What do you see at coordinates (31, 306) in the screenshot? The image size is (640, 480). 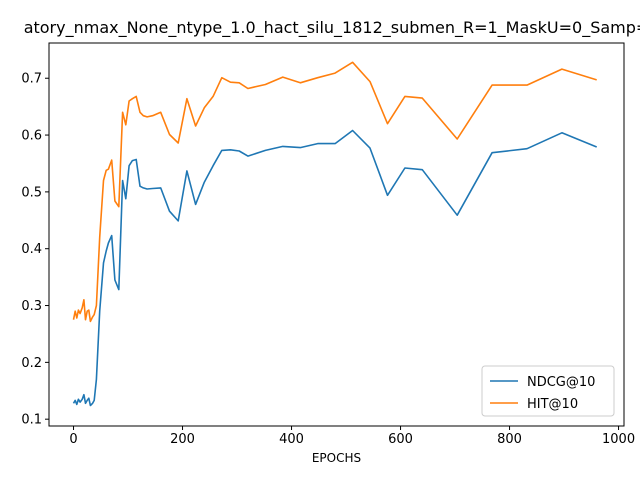 I see `y-tick-label: 0.3` at bounding box center [31, 306].